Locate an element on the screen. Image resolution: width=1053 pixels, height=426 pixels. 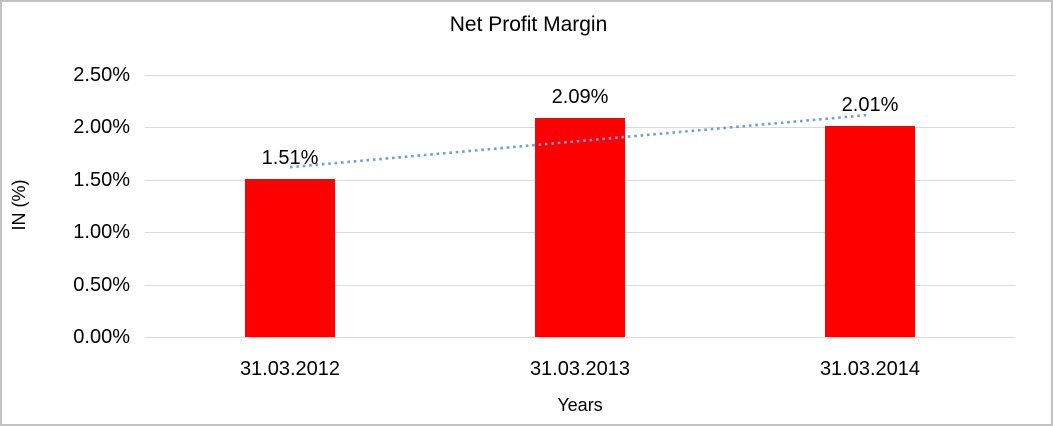
x-category-label: 31.03.2012 is located at coordinates (290, 369).